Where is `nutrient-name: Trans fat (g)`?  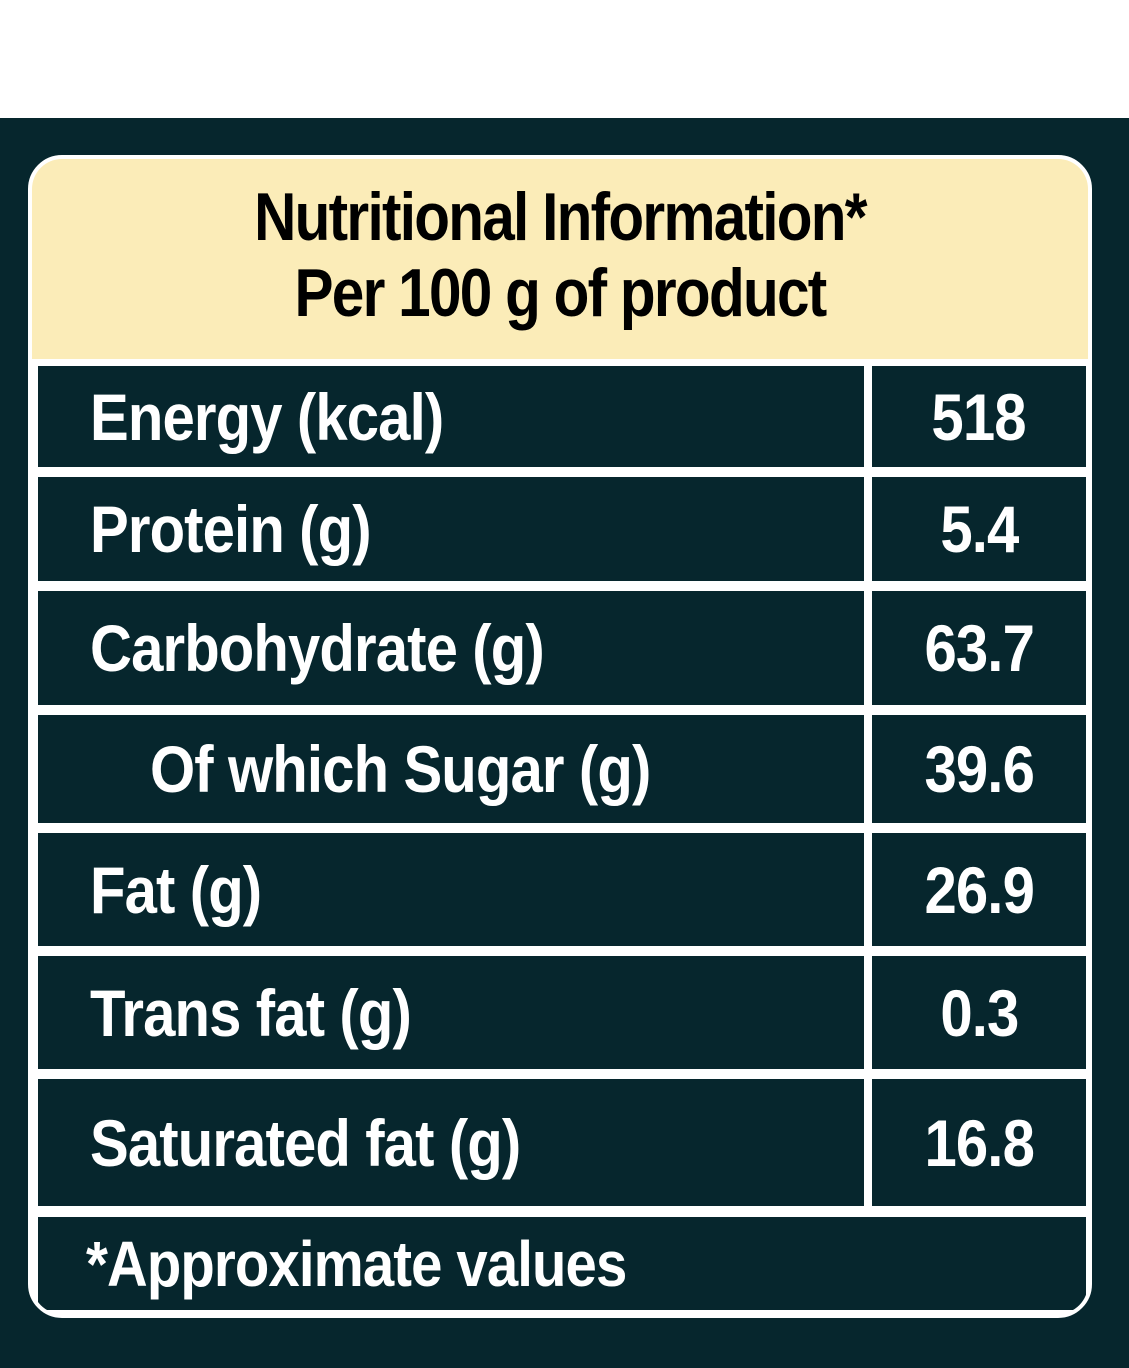 nutrient-name: Trans fat (g) is located at coordinates (251, 1012).